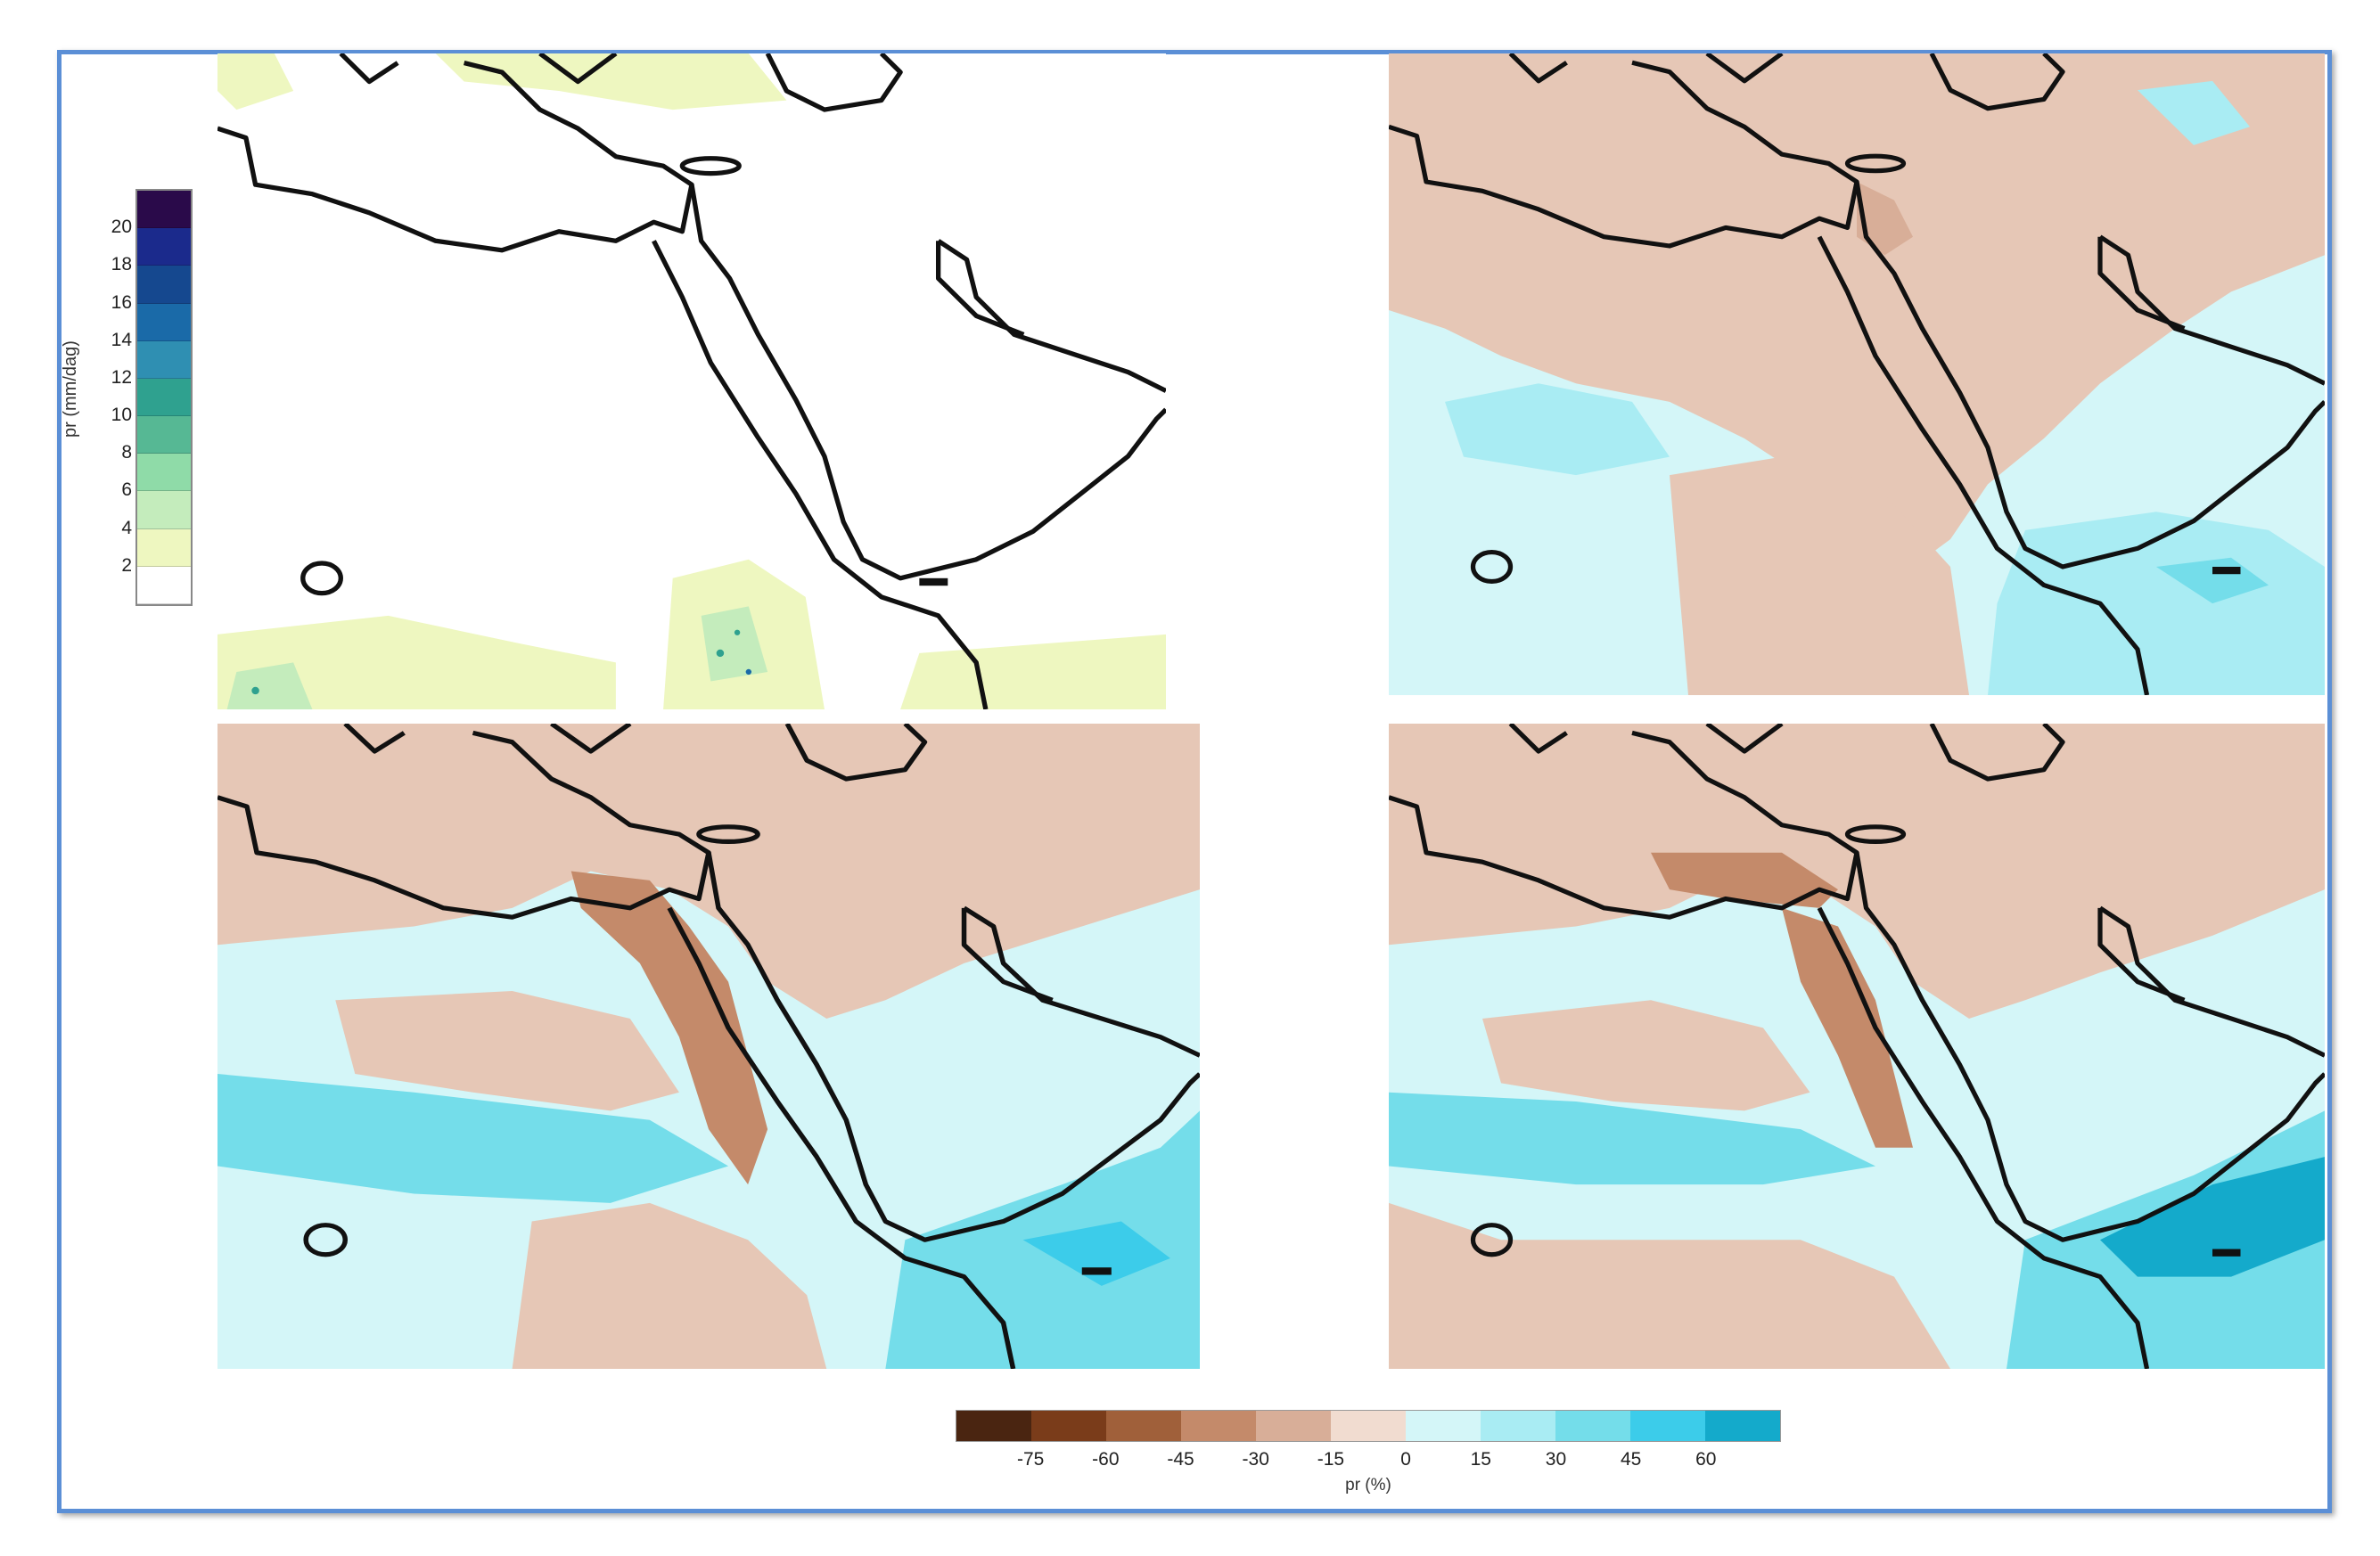 This screenshot has height=1556, width=2380. I want to click on change-colorbar-swatches, so click(1368, 1426).